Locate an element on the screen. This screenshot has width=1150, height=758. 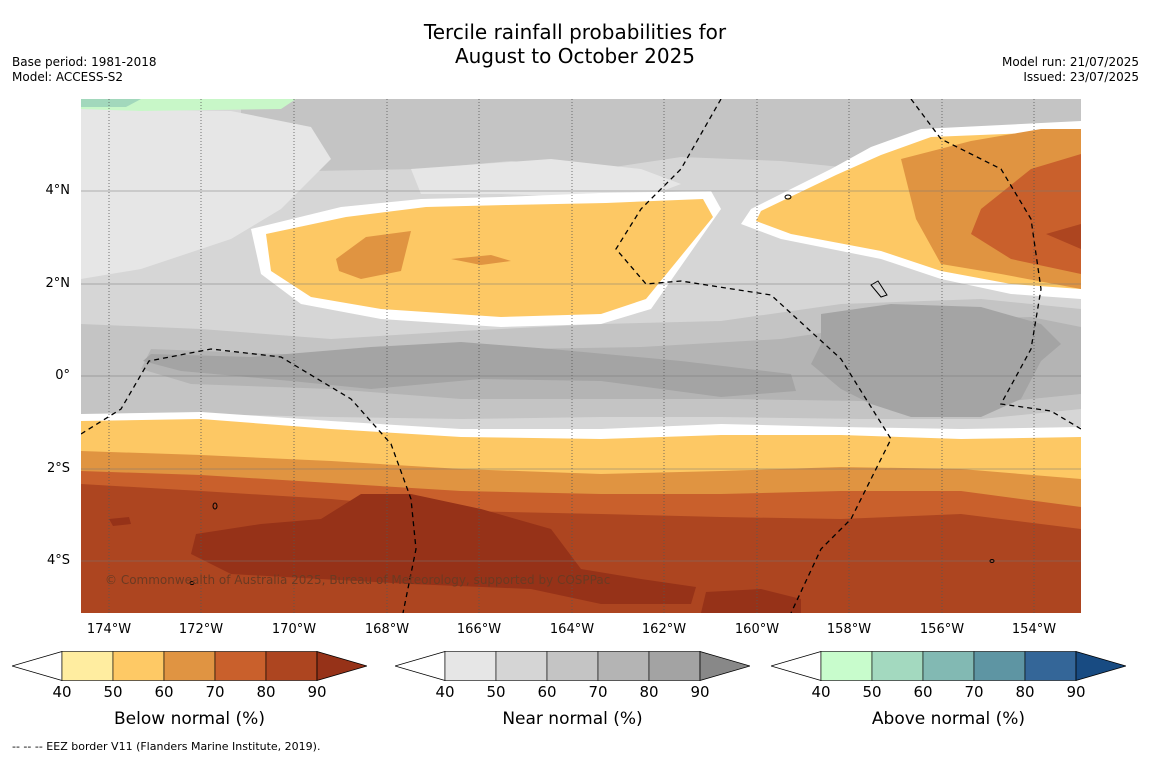
colorbar-above-graphic is located at coordinates (948, 666).